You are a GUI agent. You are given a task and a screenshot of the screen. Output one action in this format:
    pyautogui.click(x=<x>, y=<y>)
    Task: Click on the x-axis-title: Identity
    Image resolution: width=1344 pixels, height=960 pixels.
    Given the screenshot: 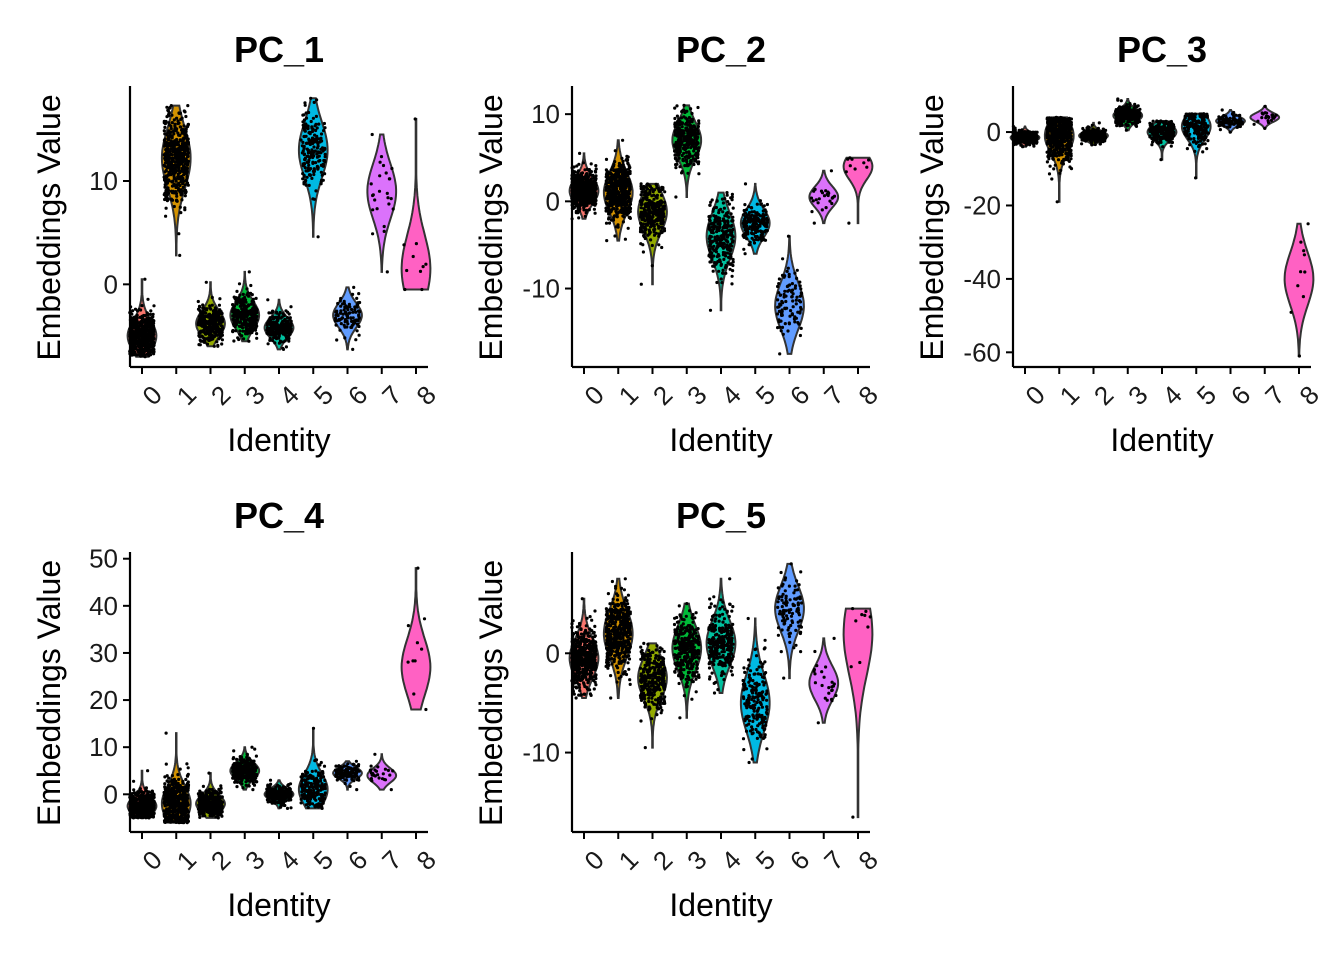 What is the action you would take?
    pyautogui.click(x=278, y=440)
    